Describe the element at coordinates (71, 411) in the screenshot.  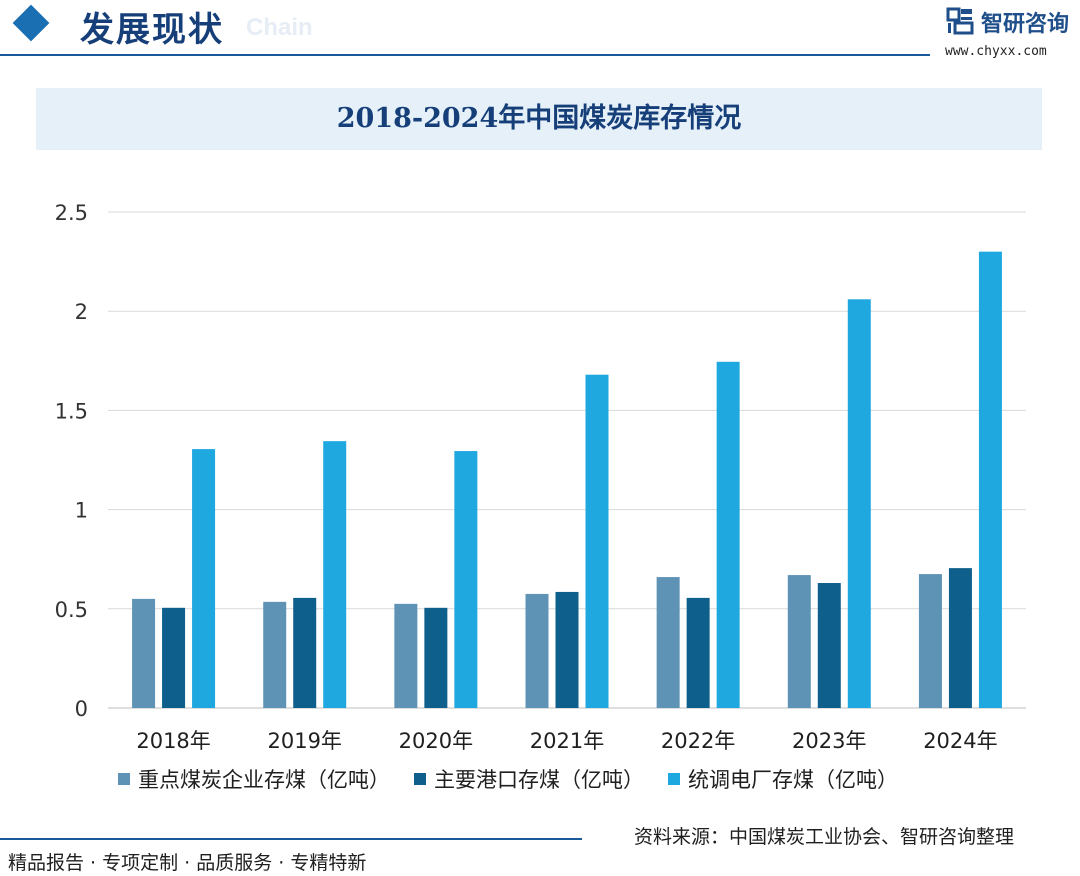
I see `y-tick-label: 1.5` at that location.